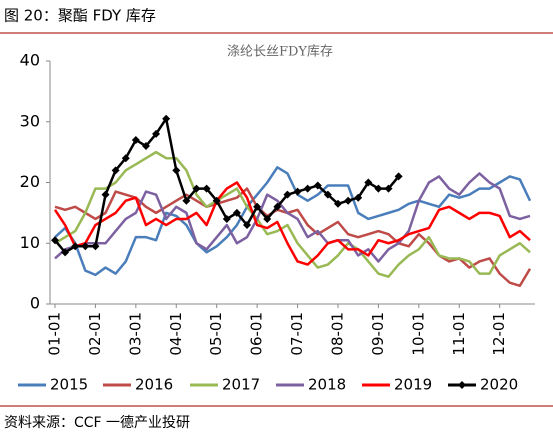  I want to click on x-tick-label: 12-01, so click(499, 334).